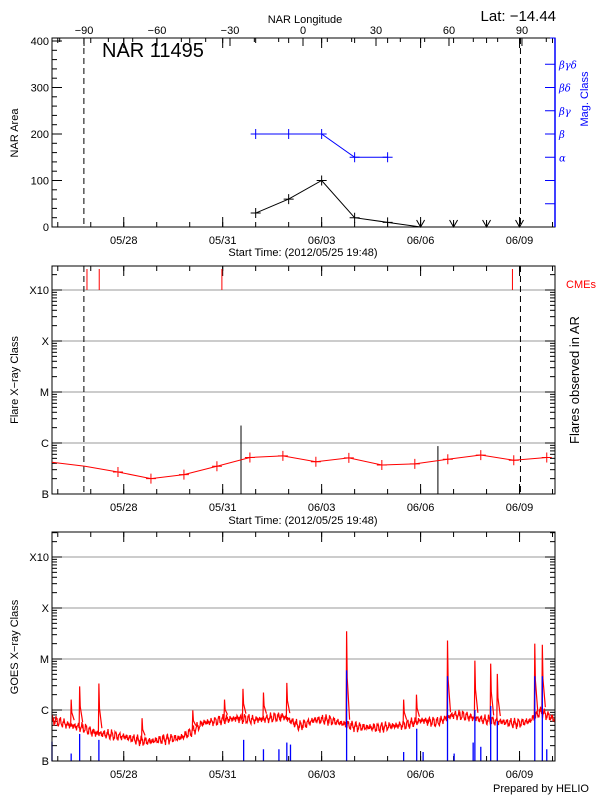 This screenshot has height=800, width=600. What do you see at coordinates (40, 182) in the screenshot?
I see `y-tick-label: 100` at bounding box center [40, 182].